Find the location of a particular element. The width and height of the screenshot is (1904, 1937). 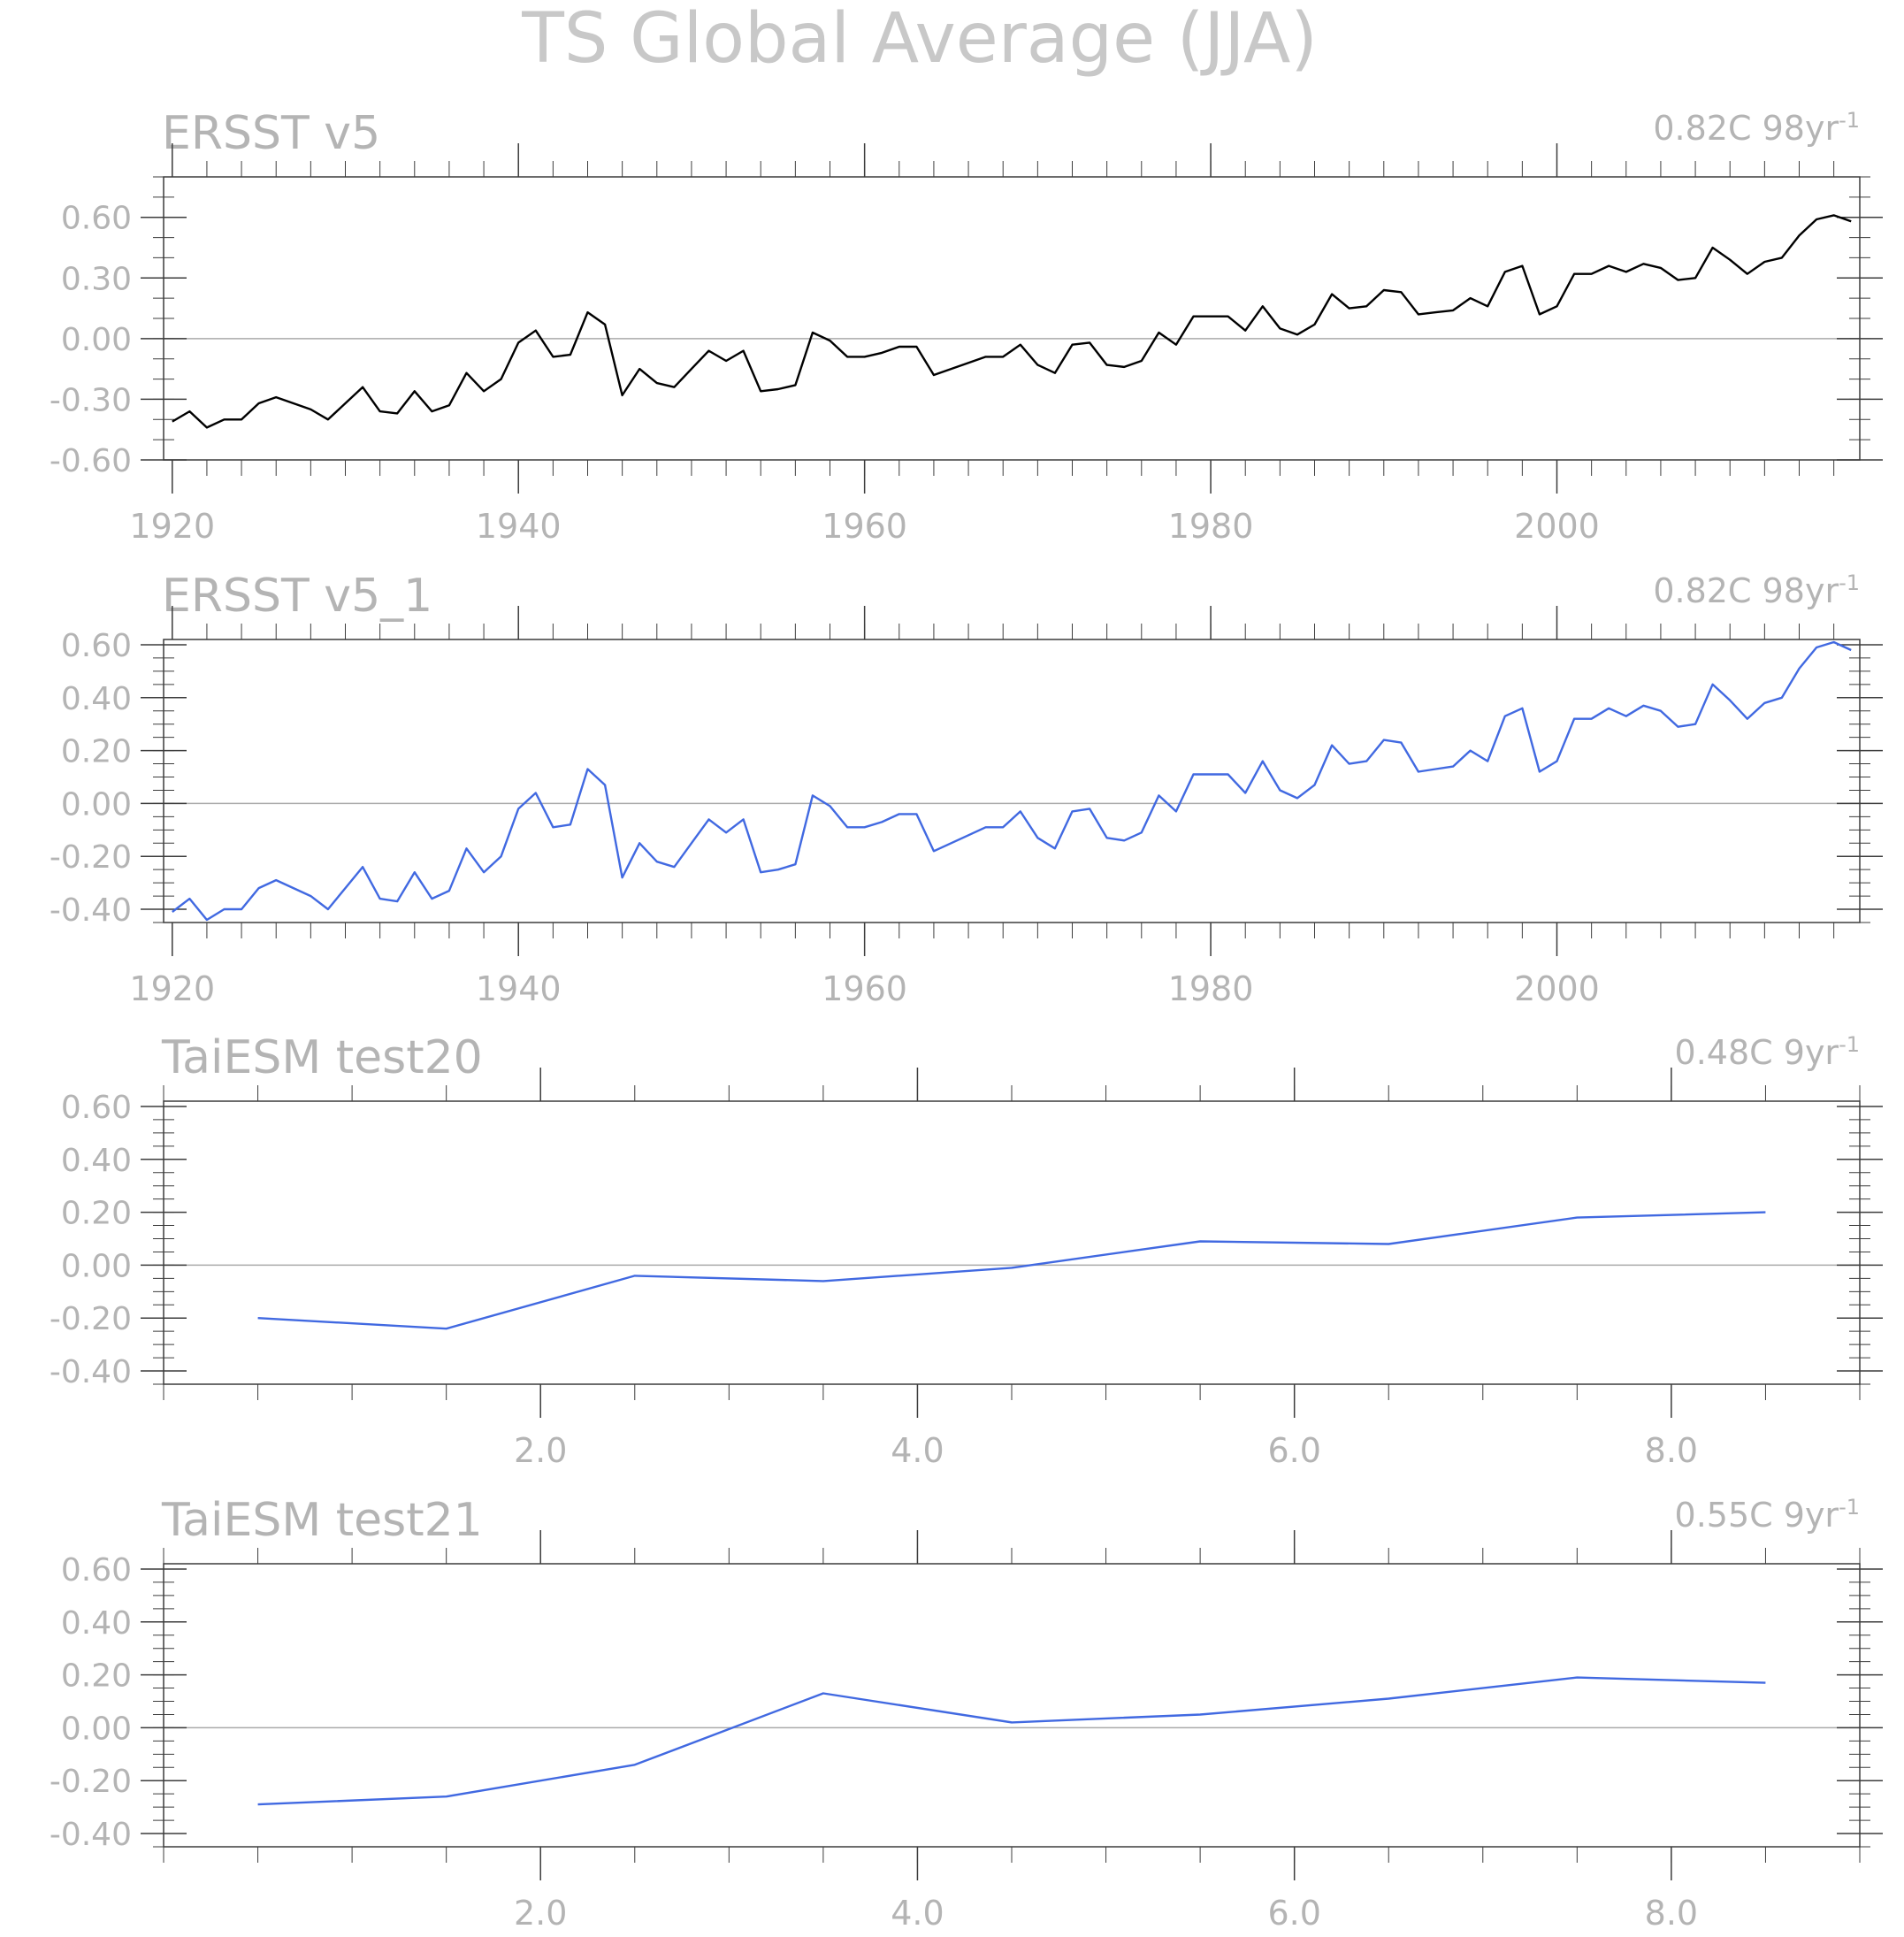

panel-title: TaiESM test21 is located at coordinates (322, 1520).